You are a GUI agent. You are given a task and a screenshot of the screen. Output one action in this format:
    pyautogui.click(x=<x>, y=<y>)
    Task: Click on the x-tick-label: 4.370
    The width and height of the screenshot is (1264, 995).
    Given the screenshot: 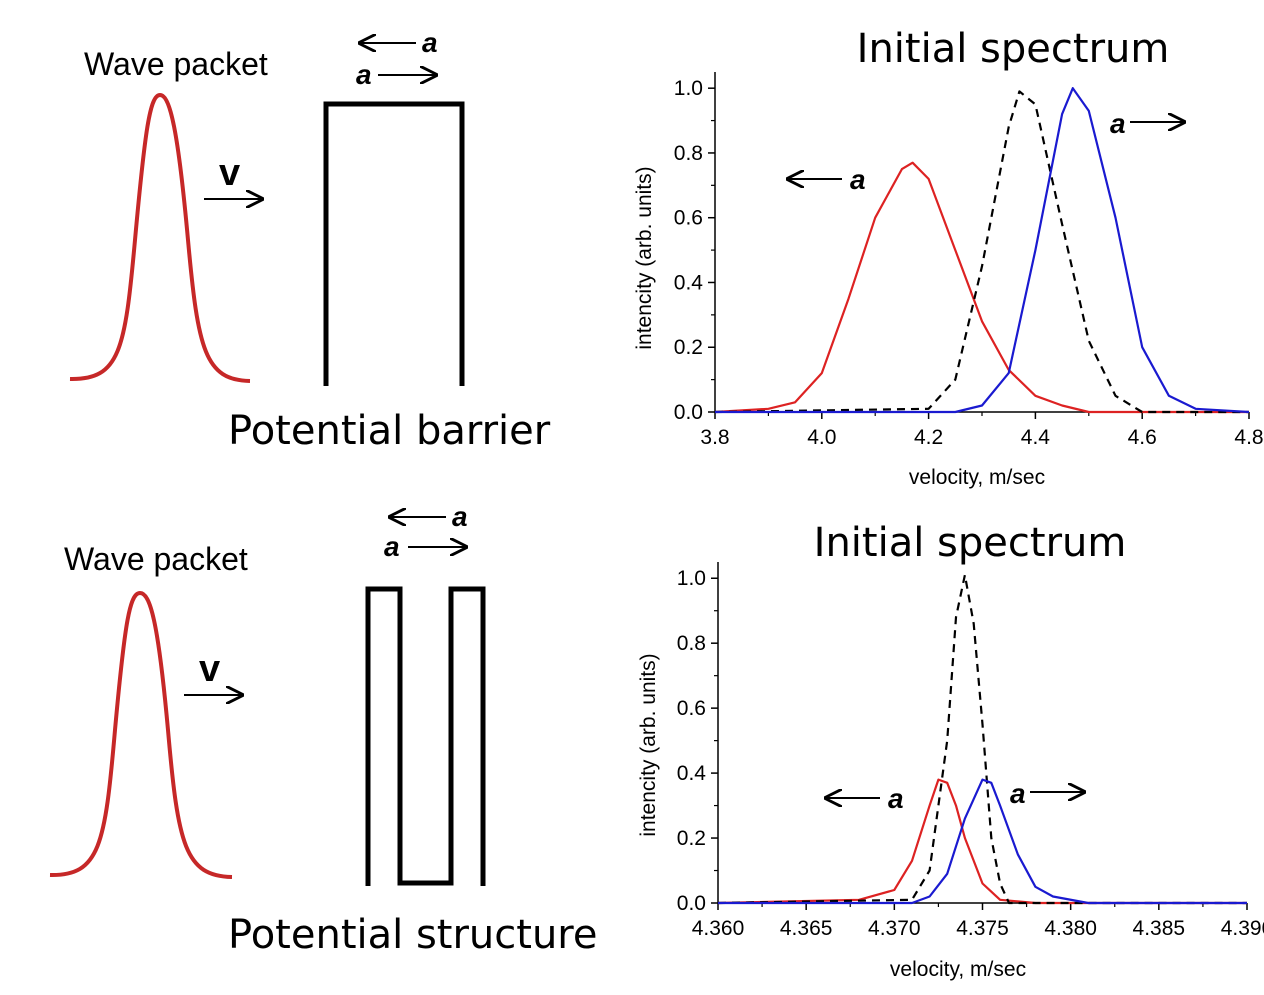 What is the action you would take?
    pyautogui.click(x=894, y=928)
    